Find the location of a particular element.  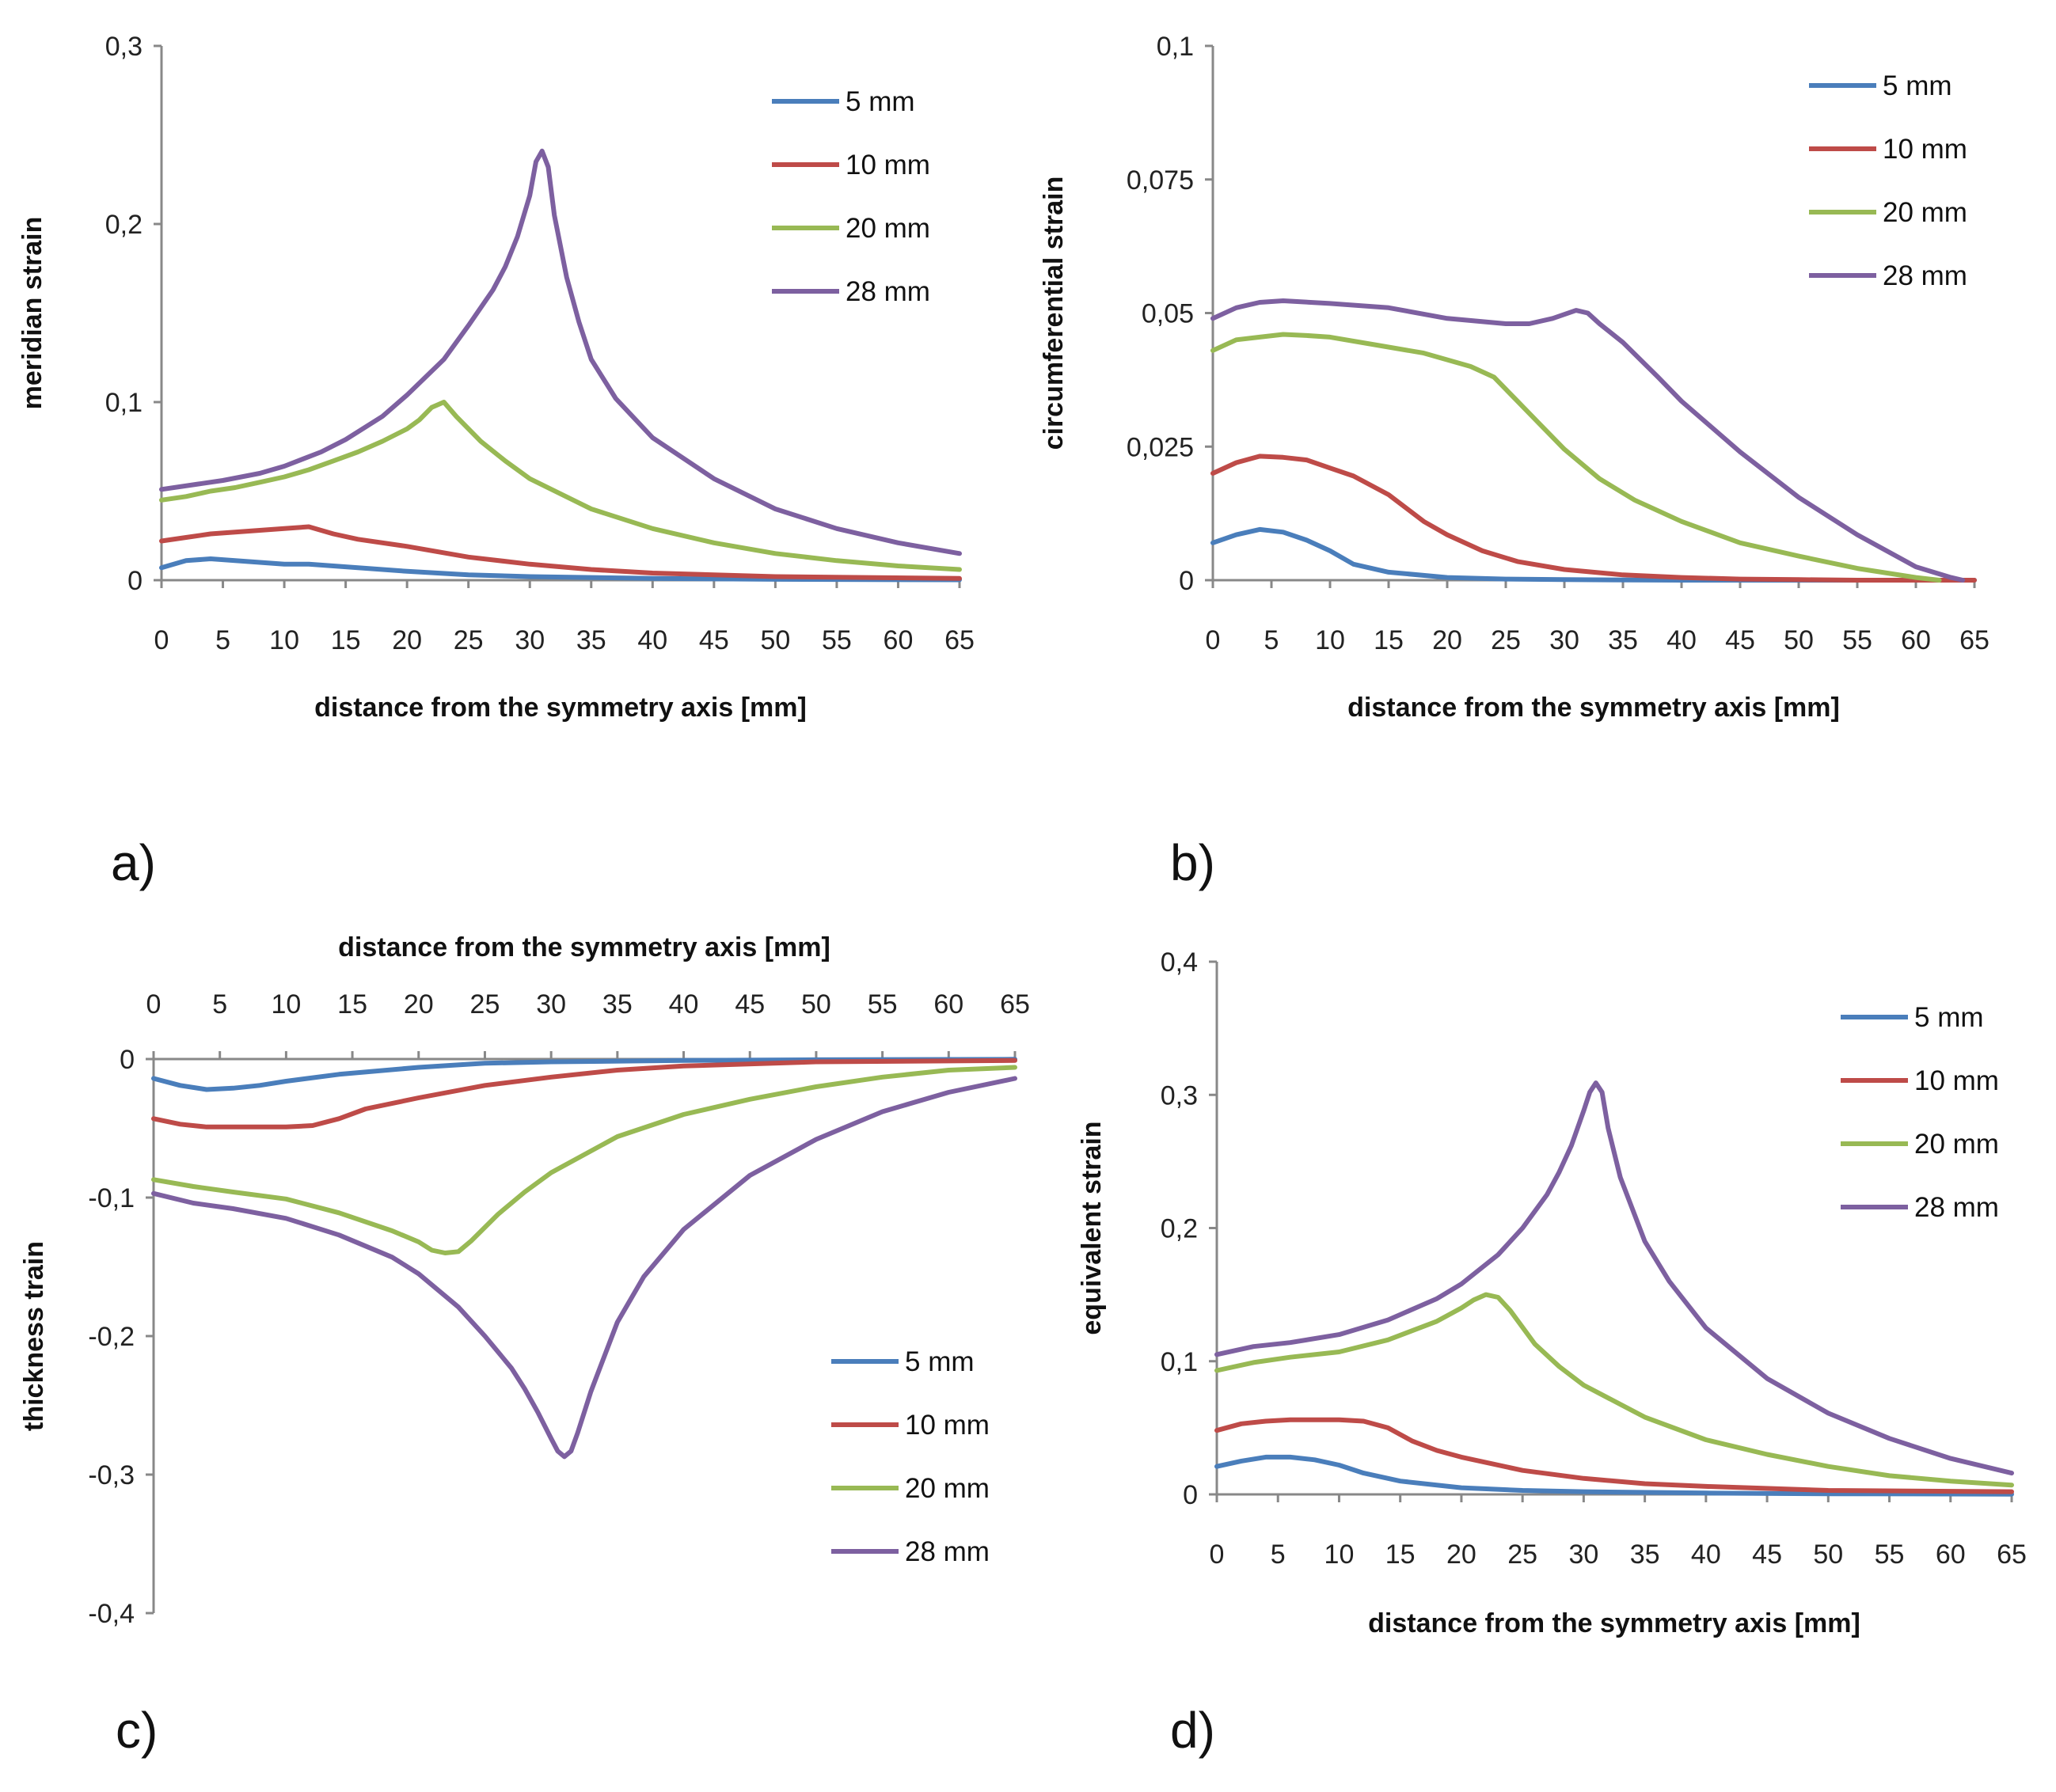

panel-label: b) is located at coordinates (1192, 863).